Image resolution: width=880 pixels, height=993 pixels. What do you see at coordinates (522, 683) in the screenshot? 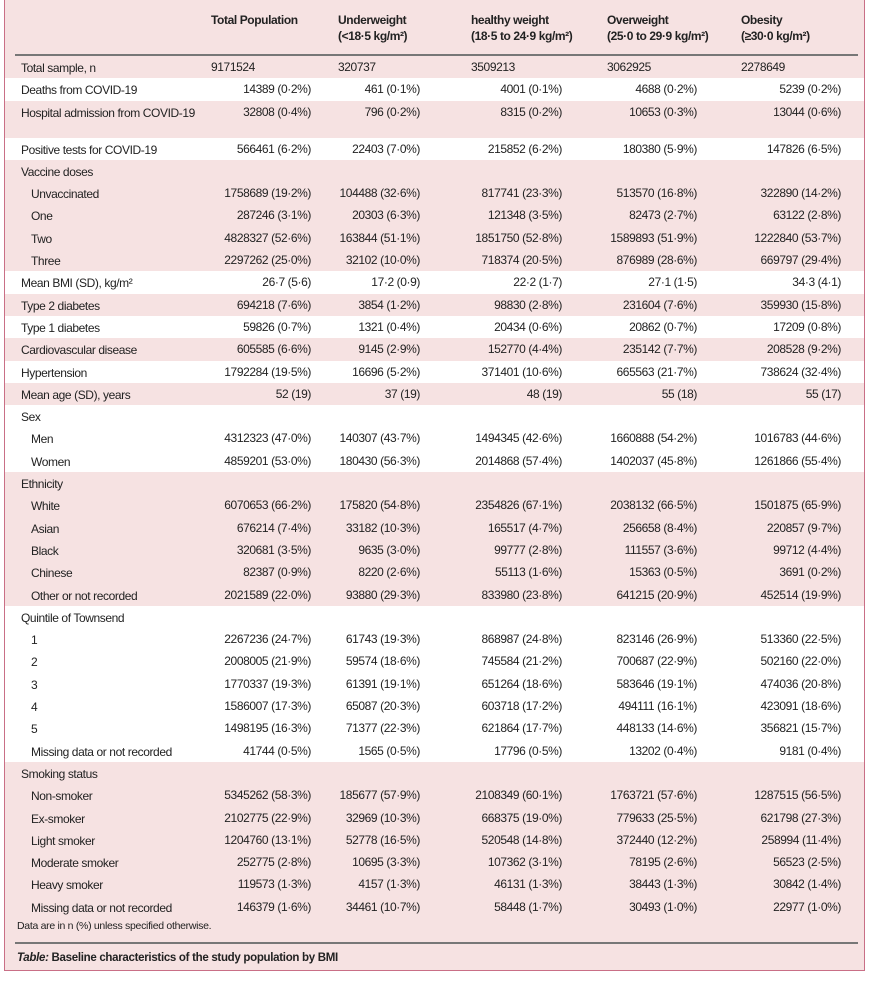
I see `cell-value: 651264 (18·6%)` at bounding box center [522, 683].